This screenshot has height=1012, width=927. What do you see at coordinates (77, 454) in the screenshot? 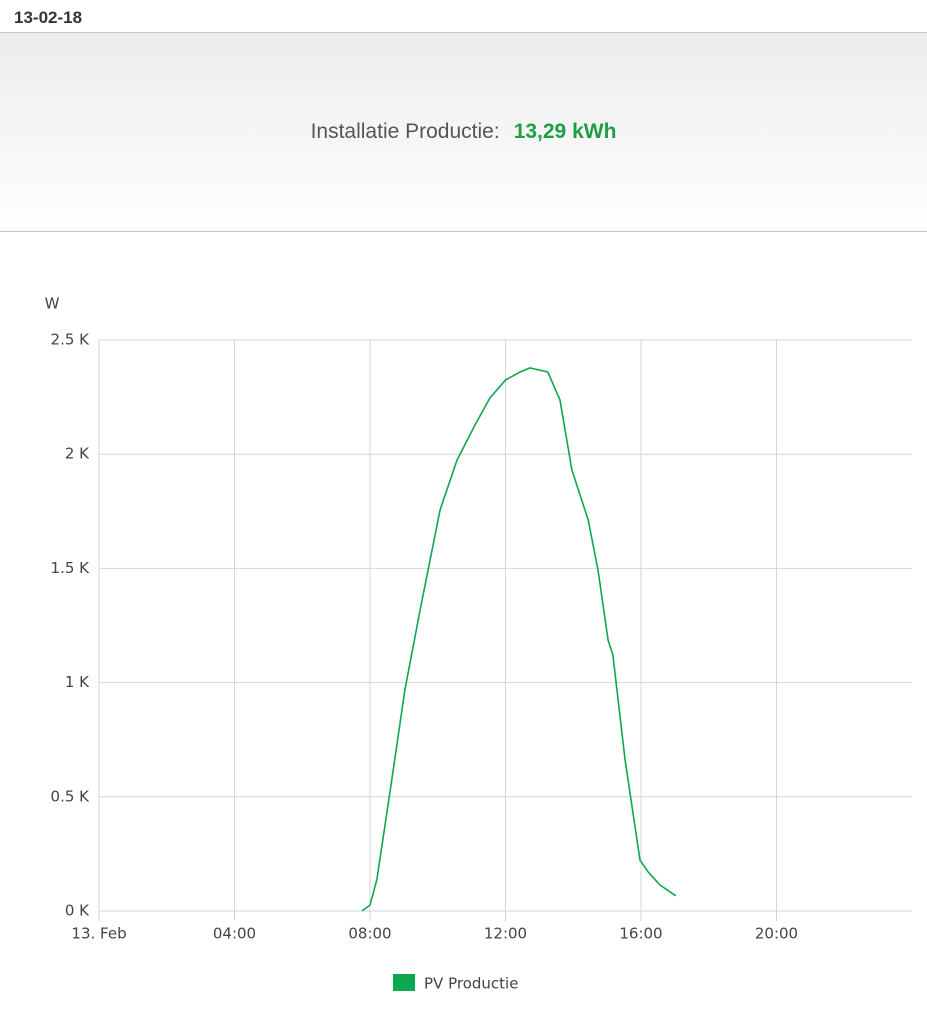
I see `y-tick-label: 2 K` at bounding box center [77, 454].